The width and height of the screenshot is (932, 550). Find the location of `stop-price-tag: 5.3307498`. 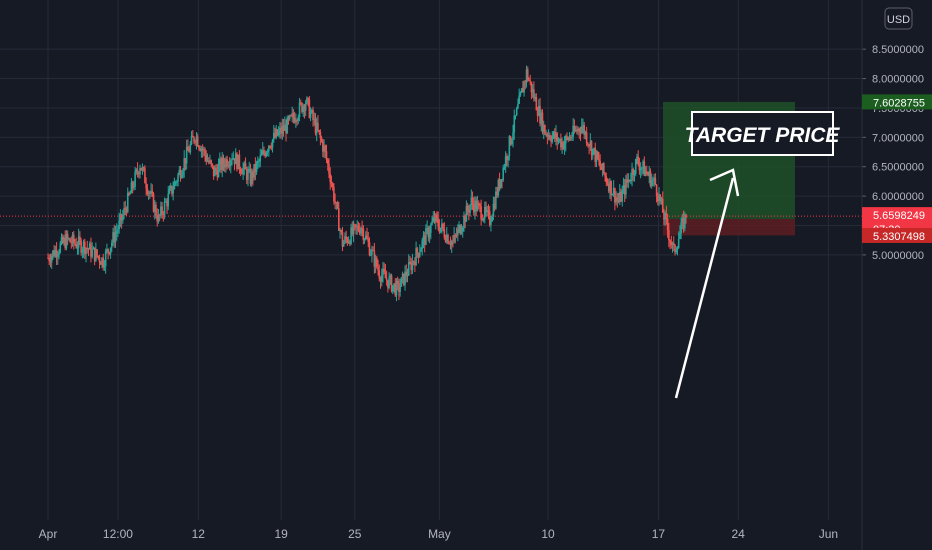

stop-price-tag: 5.3307498 is located at coordinates (897, 235).